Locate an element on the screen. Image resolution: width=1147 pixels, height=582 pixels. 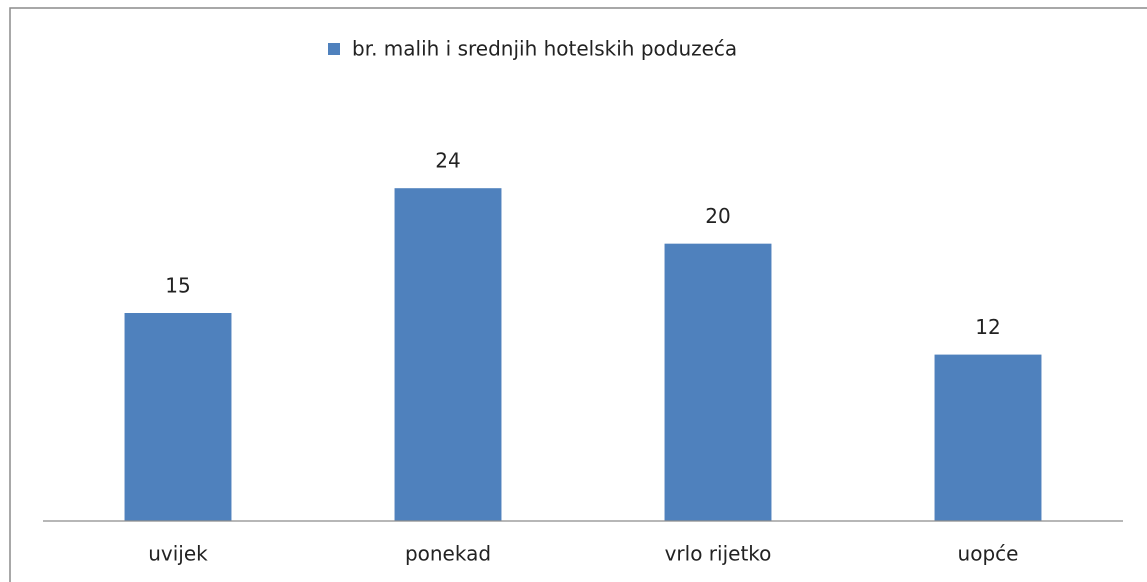
data-label: 20 is located at coordinates (717, 216).